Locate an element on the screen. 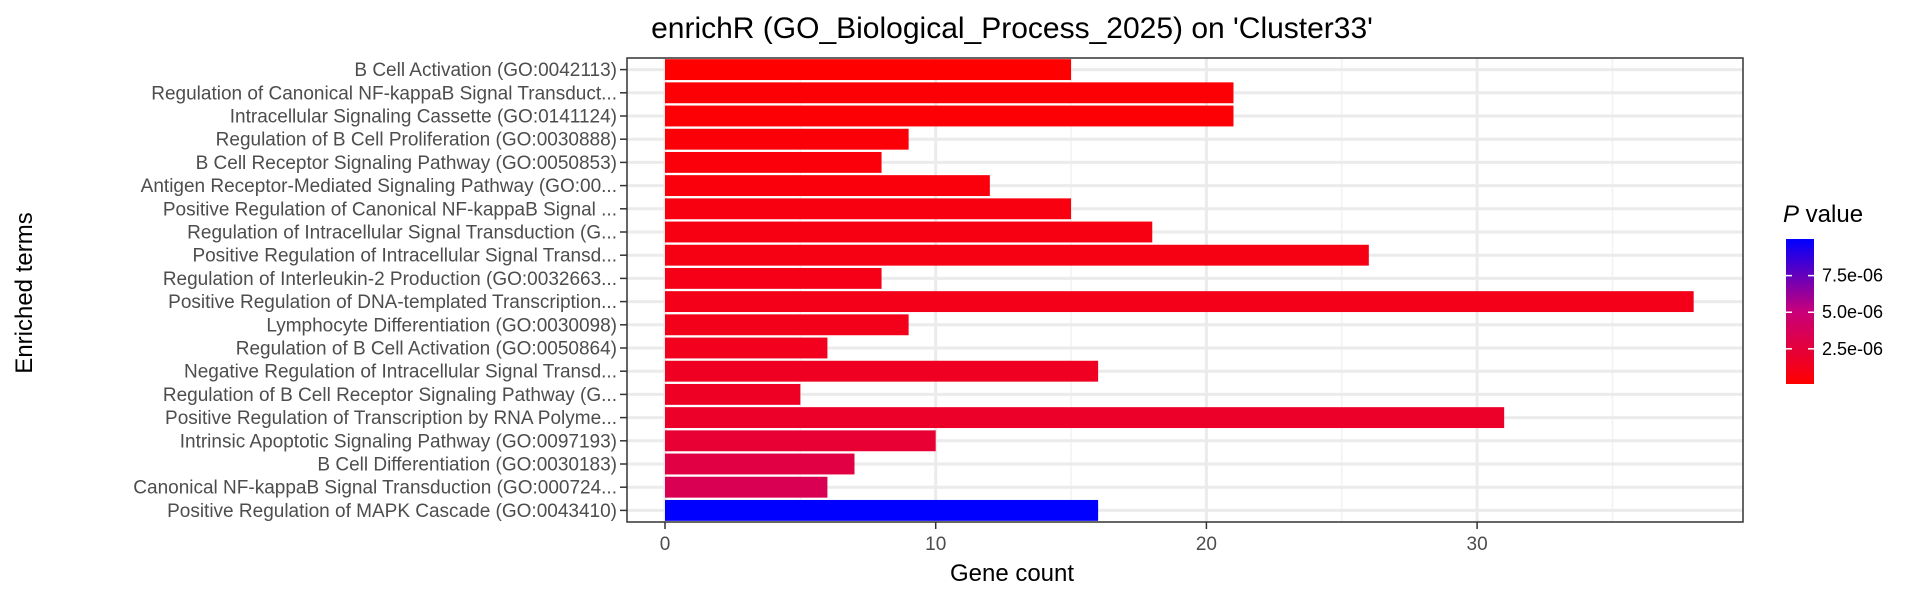 This screenshot has height=600, width=1920. legend-tick-label: 5.0e-06 is located at coordinates (1852, 312).